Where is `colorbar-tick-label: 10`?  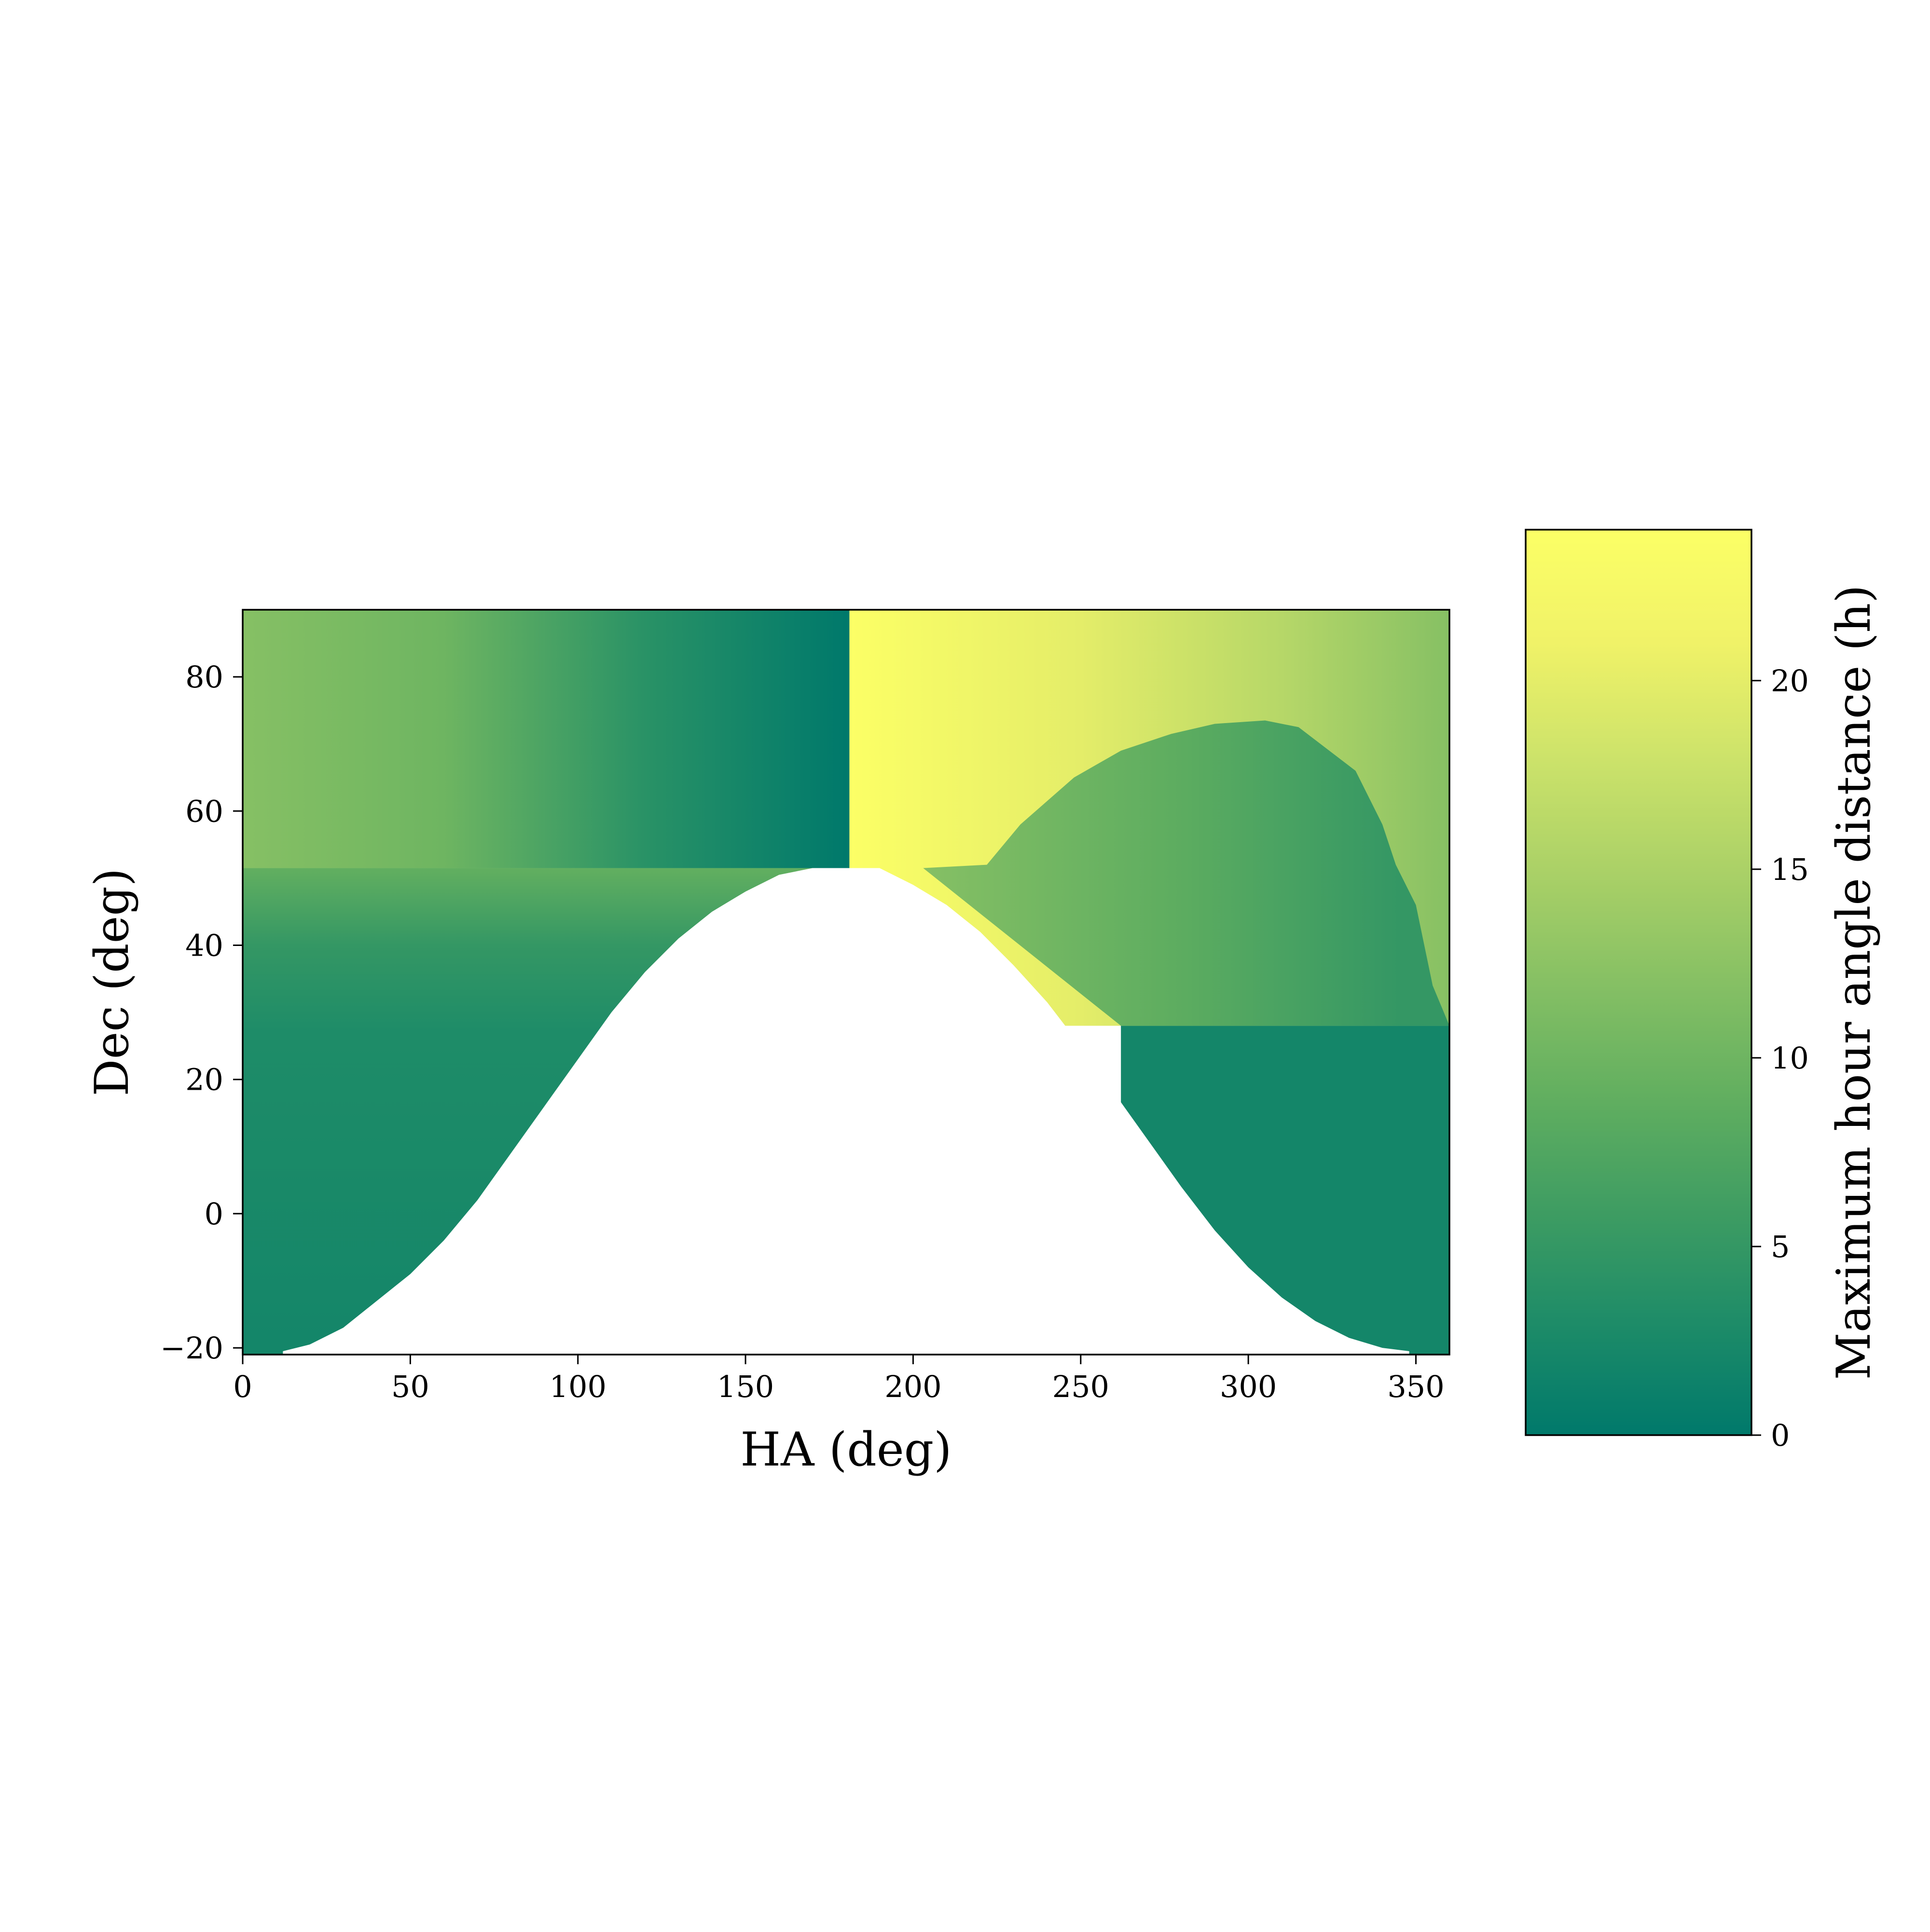 colorbar-tick-label: 10 is located at coordinates (1790, 1059).